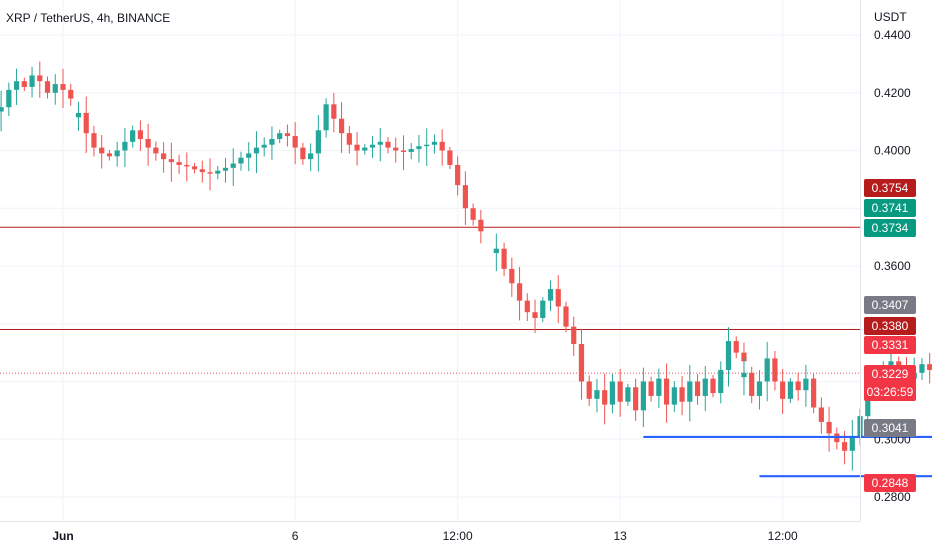  What do you see at coordinates (787, 456) in the screenshot?
I see `support-lines` at bounding box center [787, 456].